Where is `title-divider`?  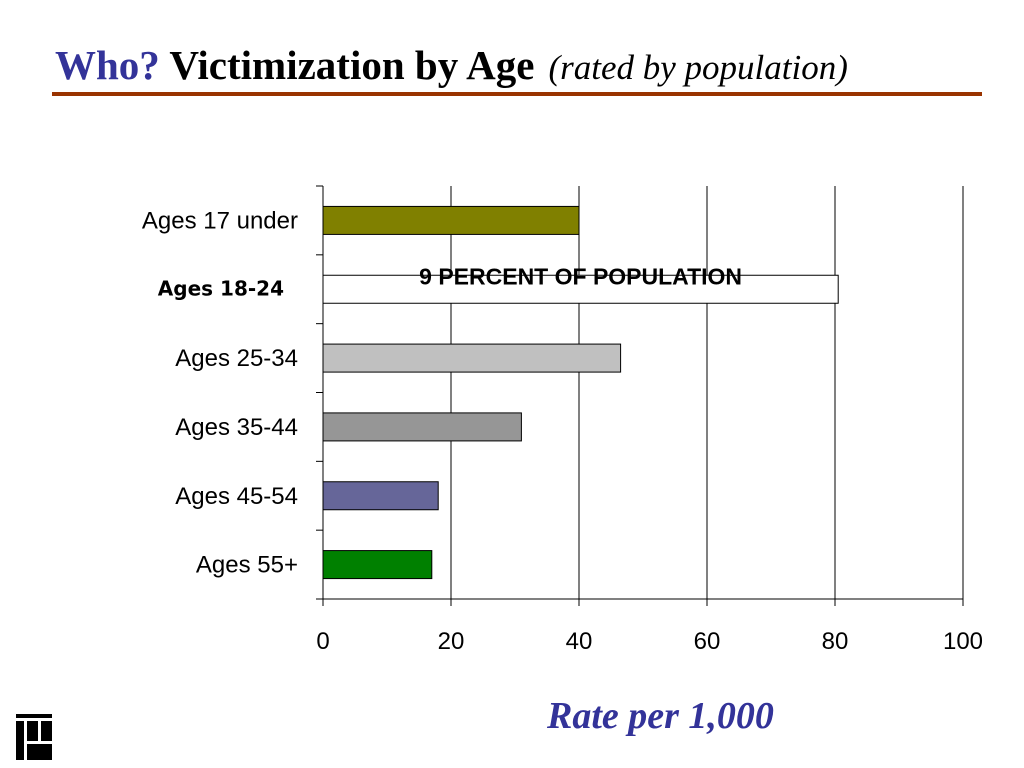 title-divider is located at coordinates (517, 94).